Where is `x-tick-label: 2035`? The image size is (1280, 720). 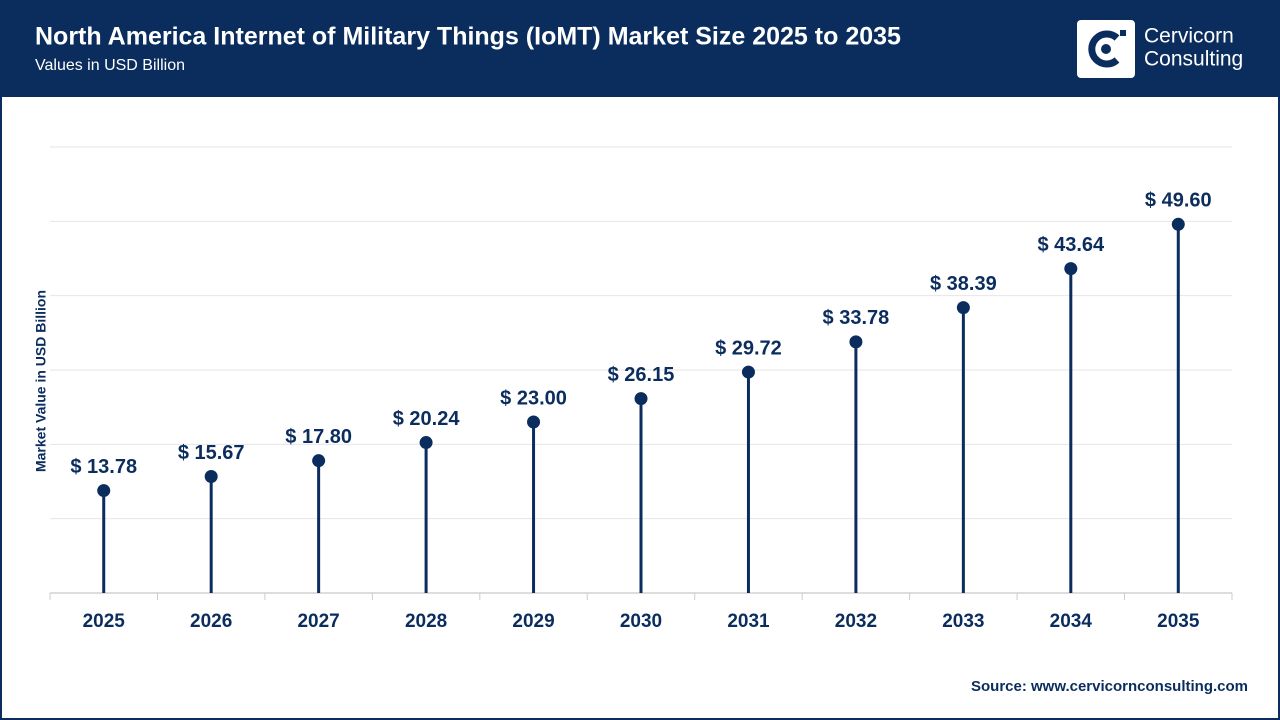
x-tick-label: 2035 is located at coordinates (1178, 621).